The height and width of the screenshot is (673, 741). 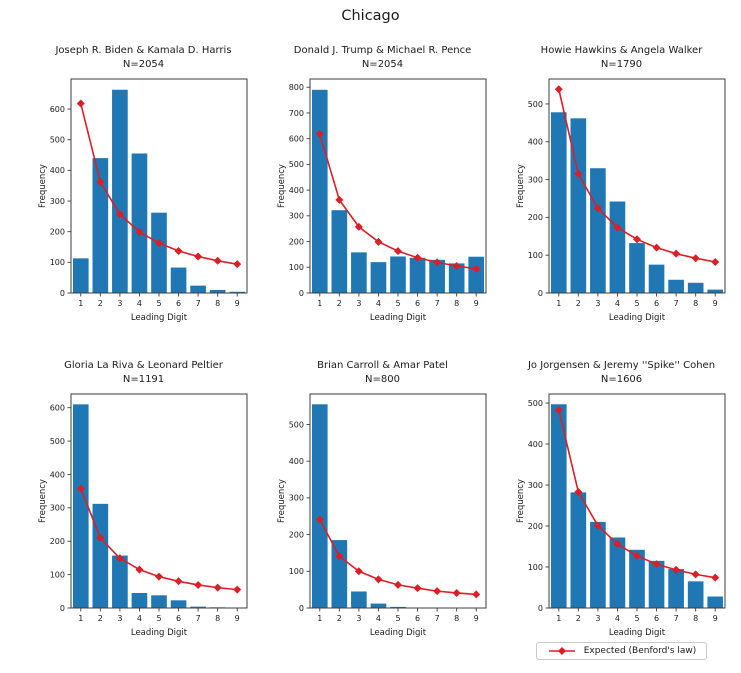 I want to click on y-axis-tick-label: 700, so click(x=296, y=113).